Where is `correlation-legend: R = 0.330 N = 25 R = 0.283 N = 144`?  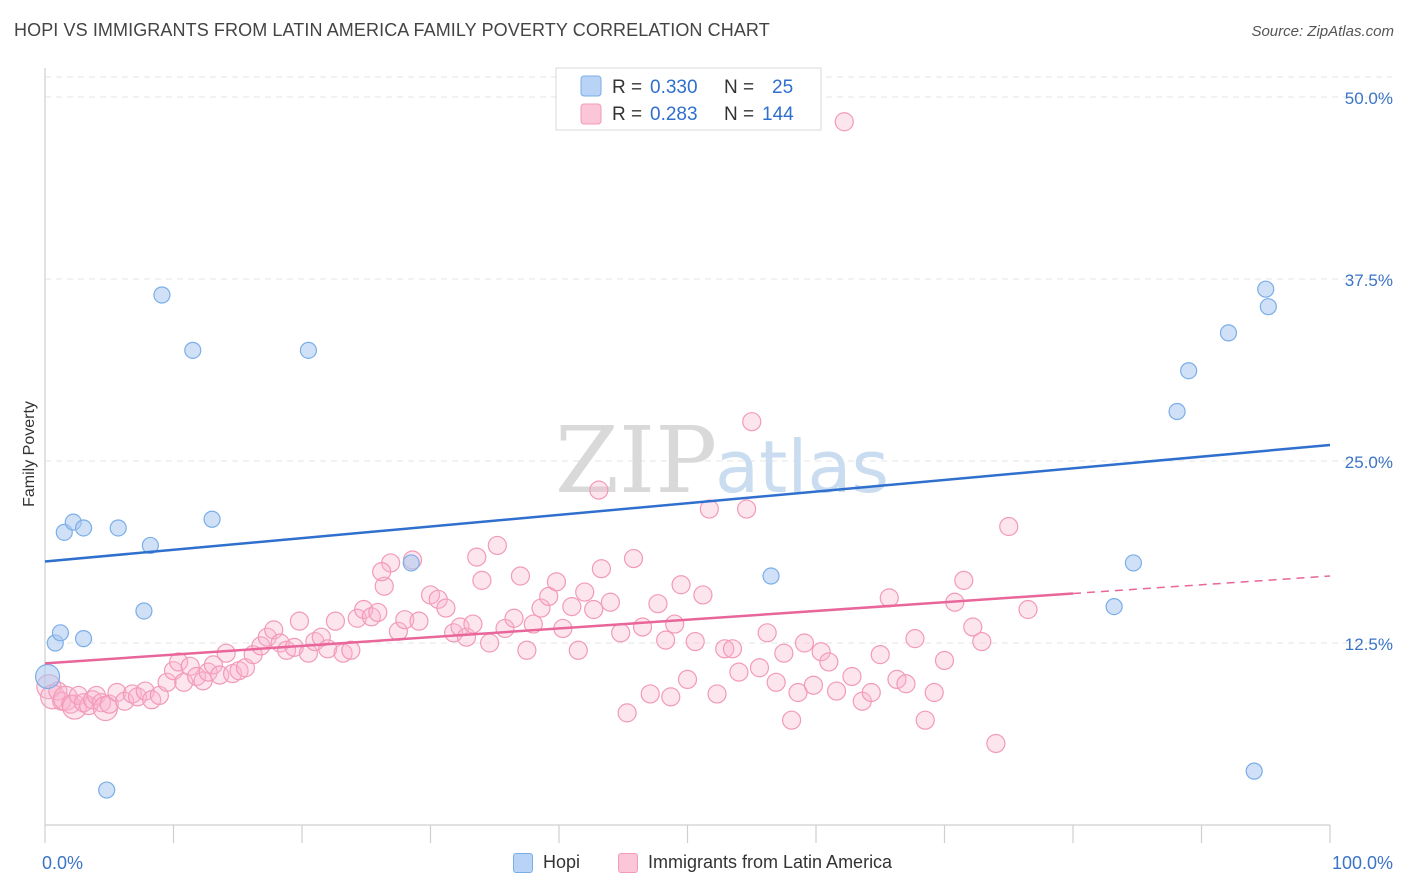
correlation-legend: R = 0.330 N = 25 R = 0.283 N = 144 is located at coordinates (688, 99).